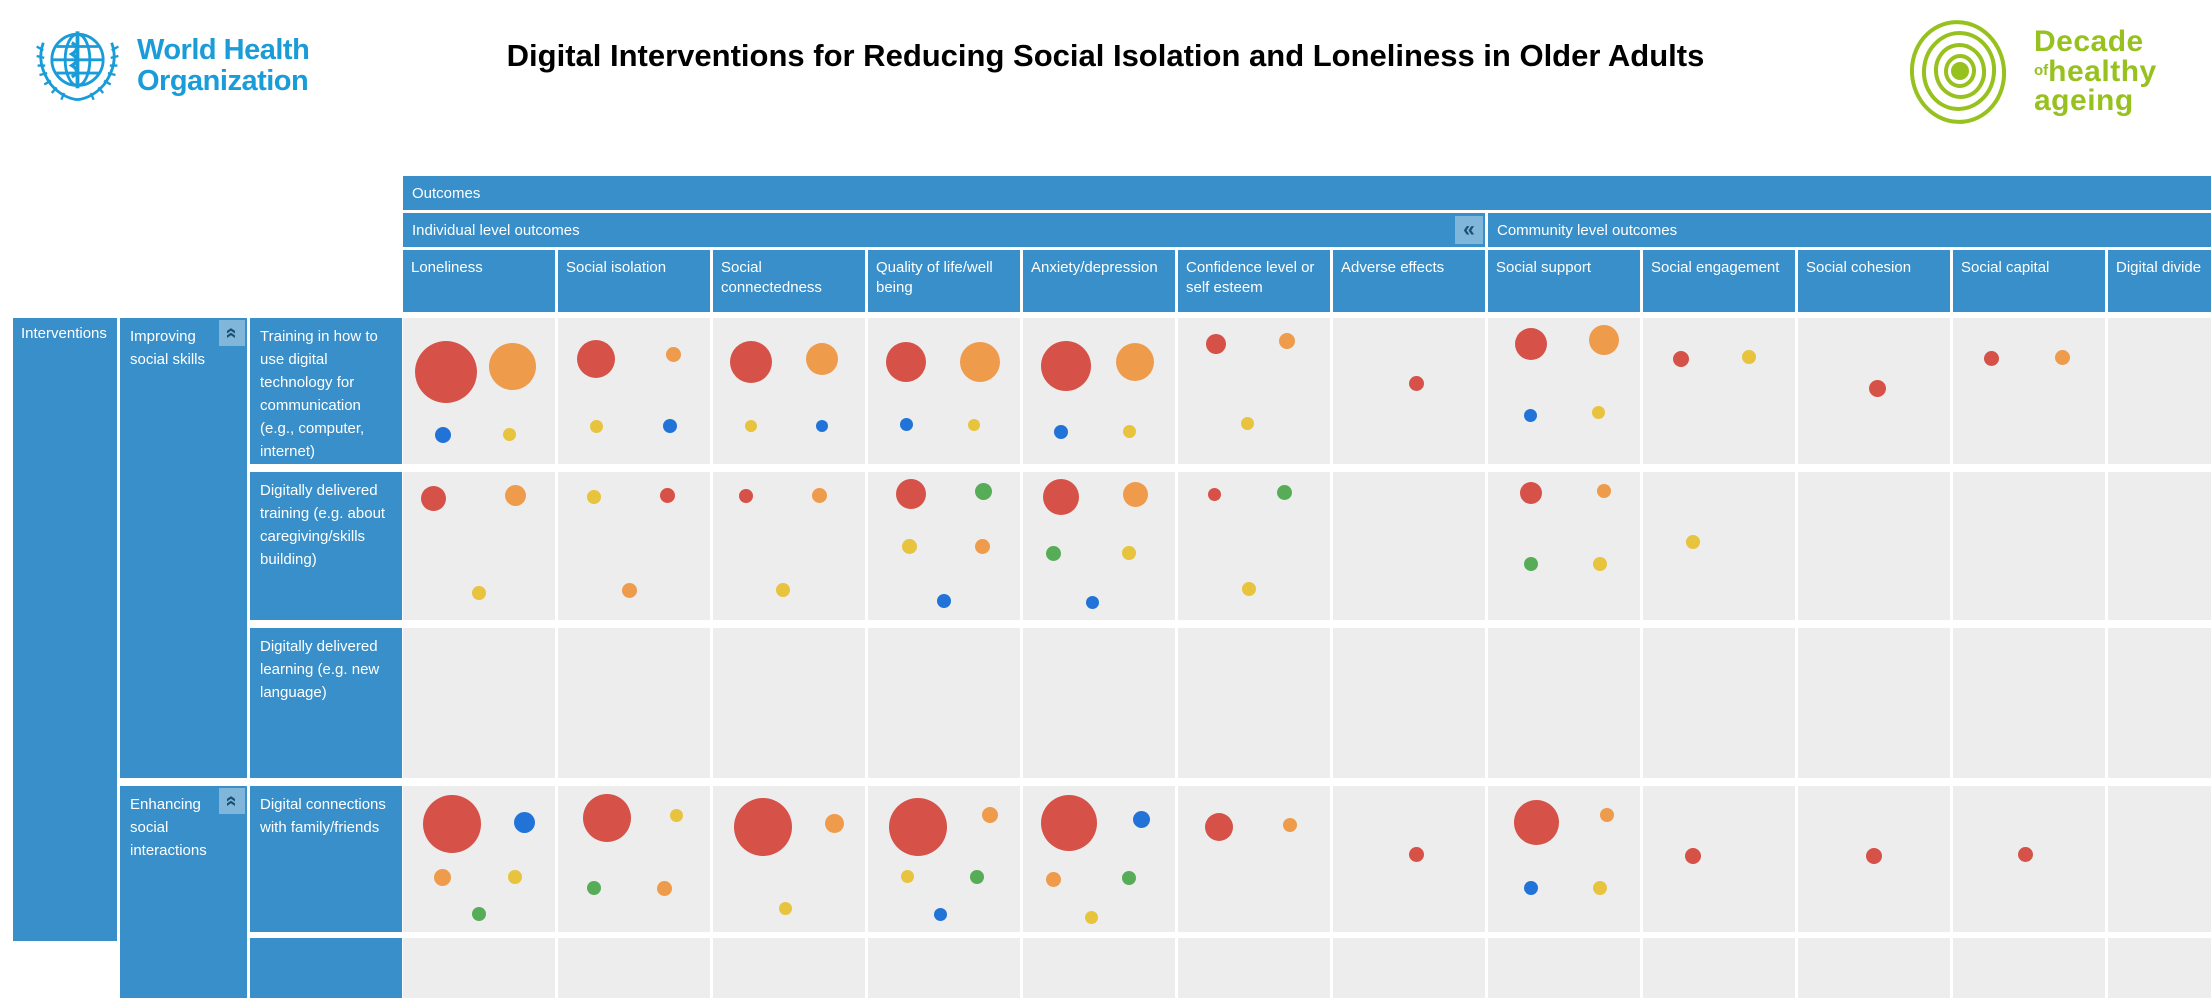  What do you see at coordinates (1469, 230) in the screenshot?
I see `collapse-individual-outcomes-button: «` at bounding box center [1469, 230].